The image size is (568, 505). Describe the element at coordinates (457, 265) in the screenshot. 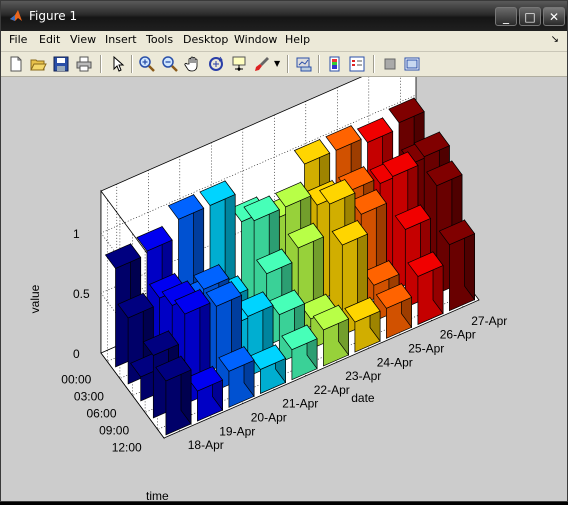

I see `bar-27-Apr-12:00` at that location.